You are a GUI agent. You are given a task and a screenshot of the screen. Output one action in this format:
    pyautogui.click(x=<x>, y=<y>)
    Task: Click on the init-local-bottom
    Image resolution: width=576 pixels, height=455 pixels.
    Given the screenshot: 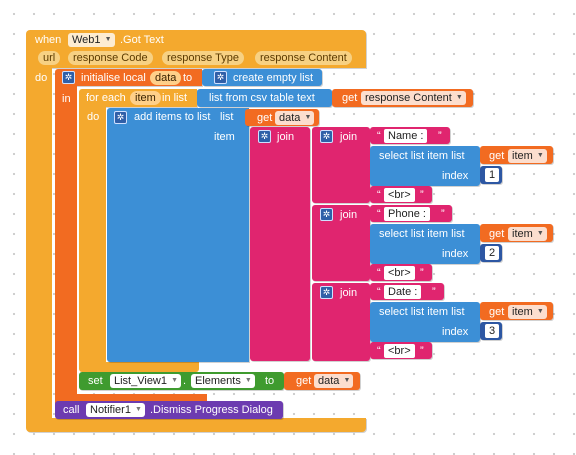 What is the action you would take?
    pyautogui.click(x=131, y=399)
    